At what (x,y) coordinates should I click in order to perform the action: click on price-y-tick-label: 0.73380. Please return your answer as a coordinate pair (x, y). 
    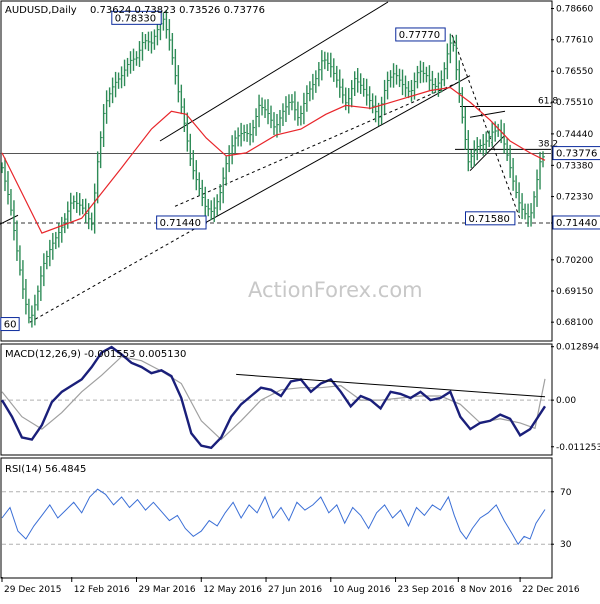
    Looking at the image, I should click on (574, 166).